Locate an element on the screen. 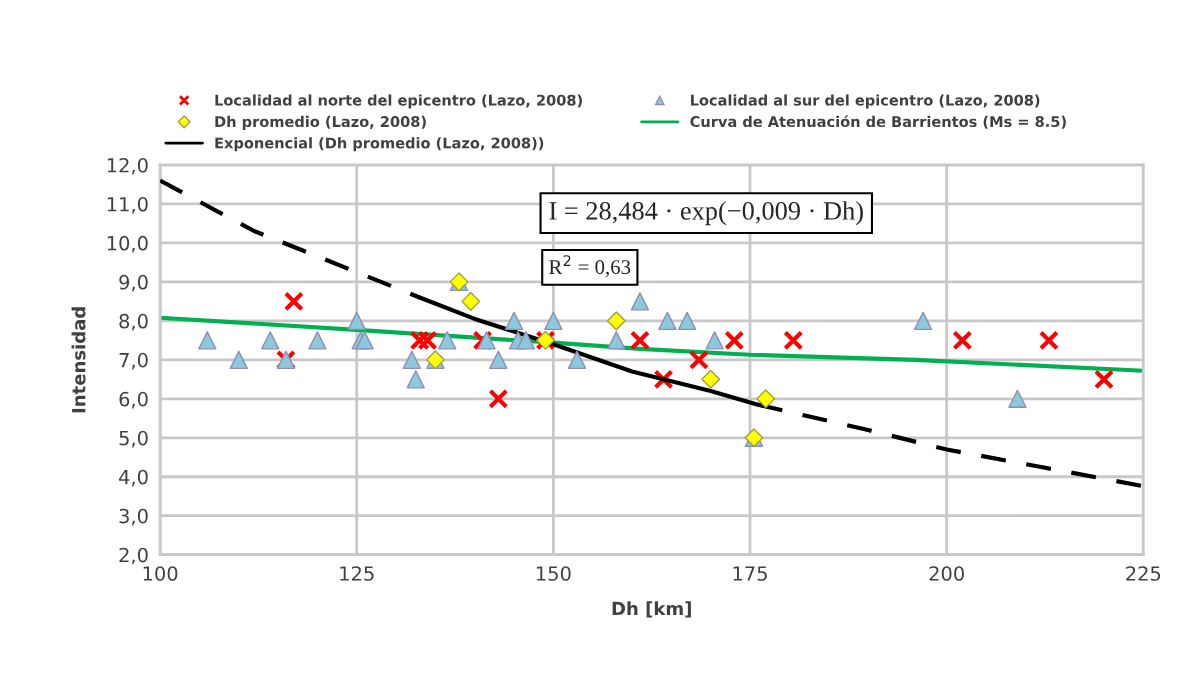 Image resolution: width=1186 pixels, height=696 pixels. x-tick-label: 200 is located at coordinates (946, 573).